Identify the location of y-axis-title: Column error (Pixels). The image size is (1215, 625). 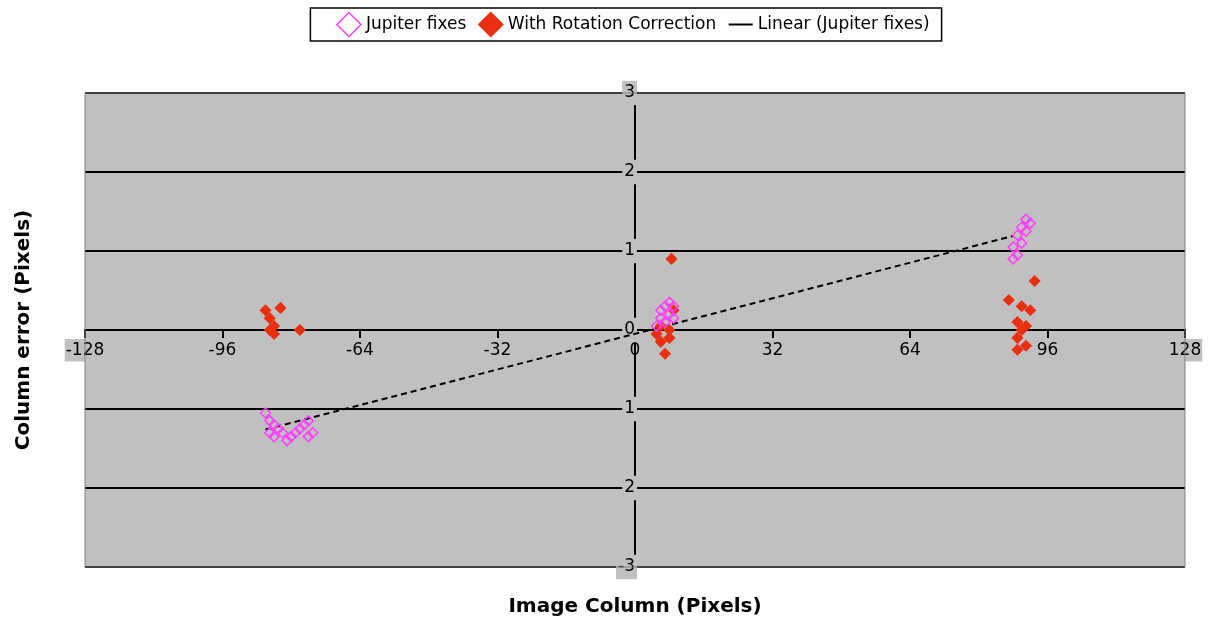
(22, 330).